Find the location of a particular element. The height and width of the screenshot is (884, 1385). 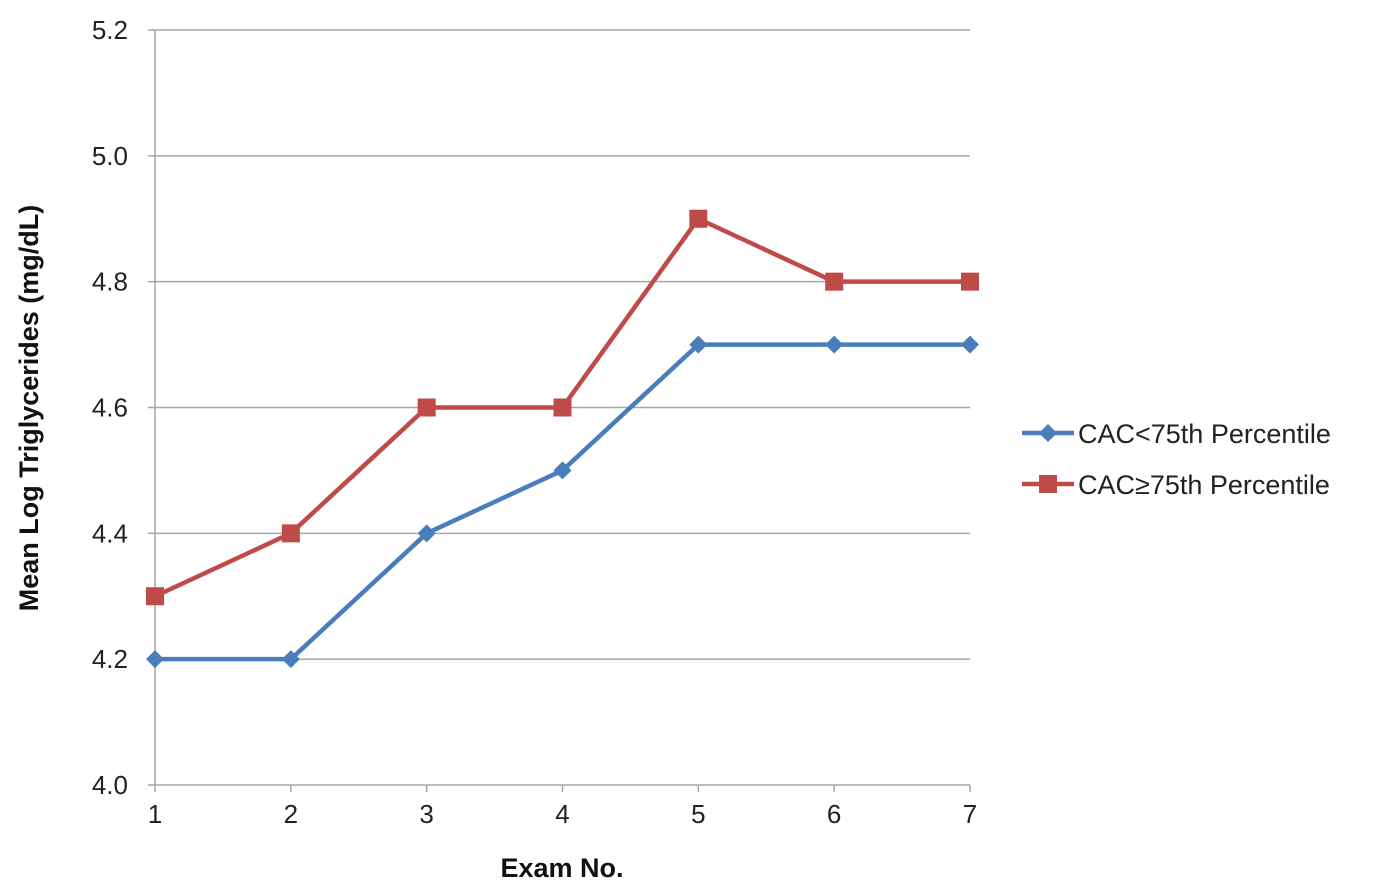

x-tick-label: 3 is located at coordinates (426, 814).